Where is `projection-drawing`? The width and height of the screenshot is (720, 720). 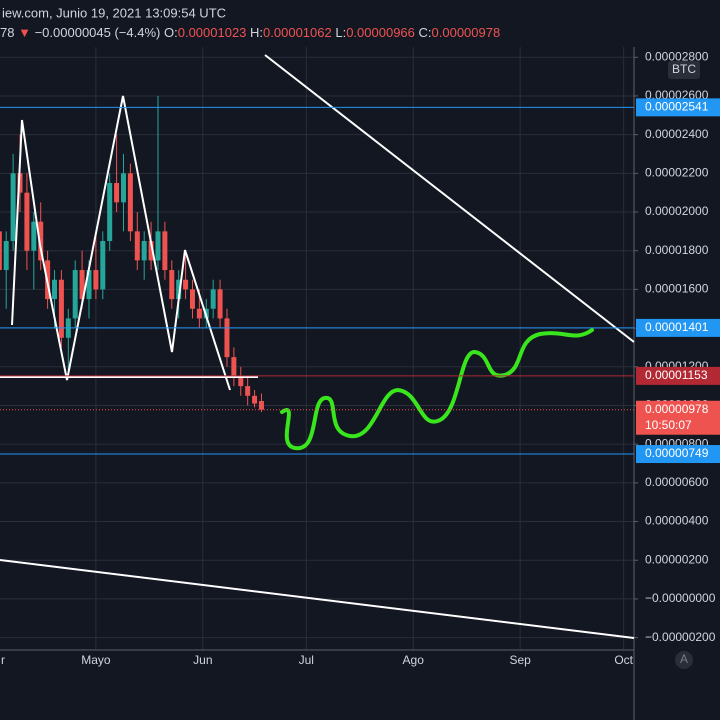
projection-drawing is located at coordinates (437, 389).